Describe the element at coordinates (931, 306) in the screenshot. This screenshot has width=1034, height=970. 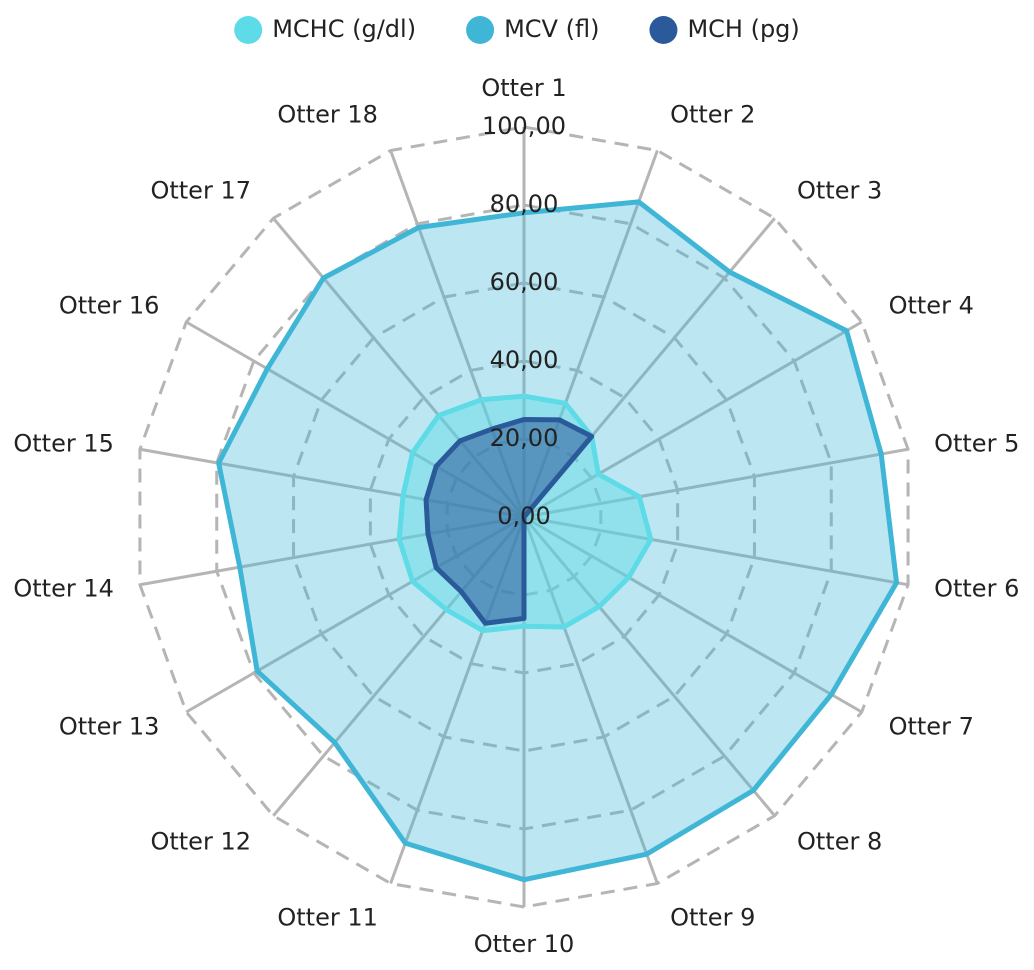
I see `category-label: Otter 4` at that location.